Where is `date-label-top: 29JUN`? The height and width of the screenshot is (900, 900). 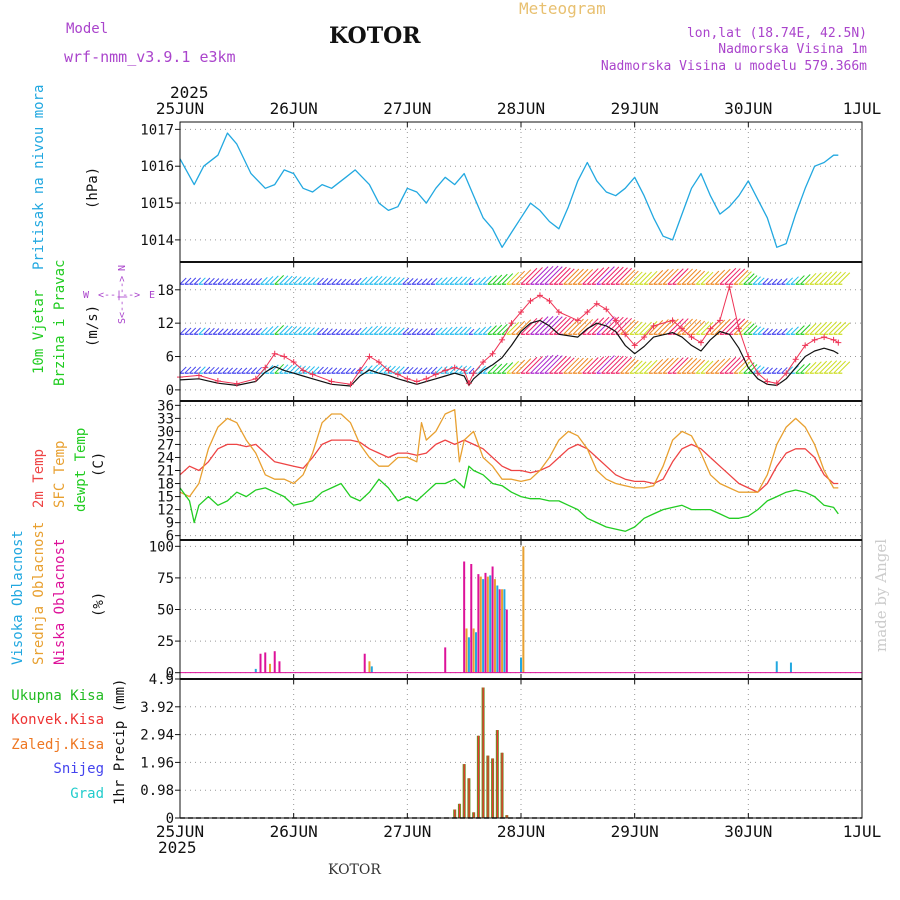 date-label-top: 29JUN is located at coordinates (635, 108).